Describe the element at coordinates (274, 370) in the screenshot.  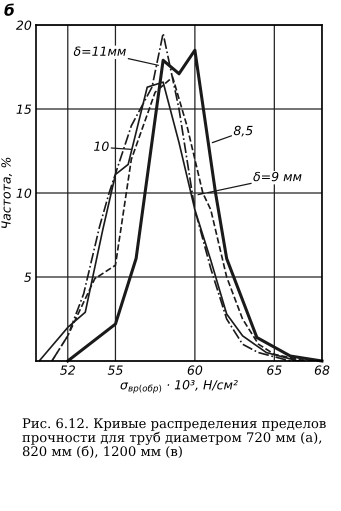
I see `x-tick-label: 65` at that location.